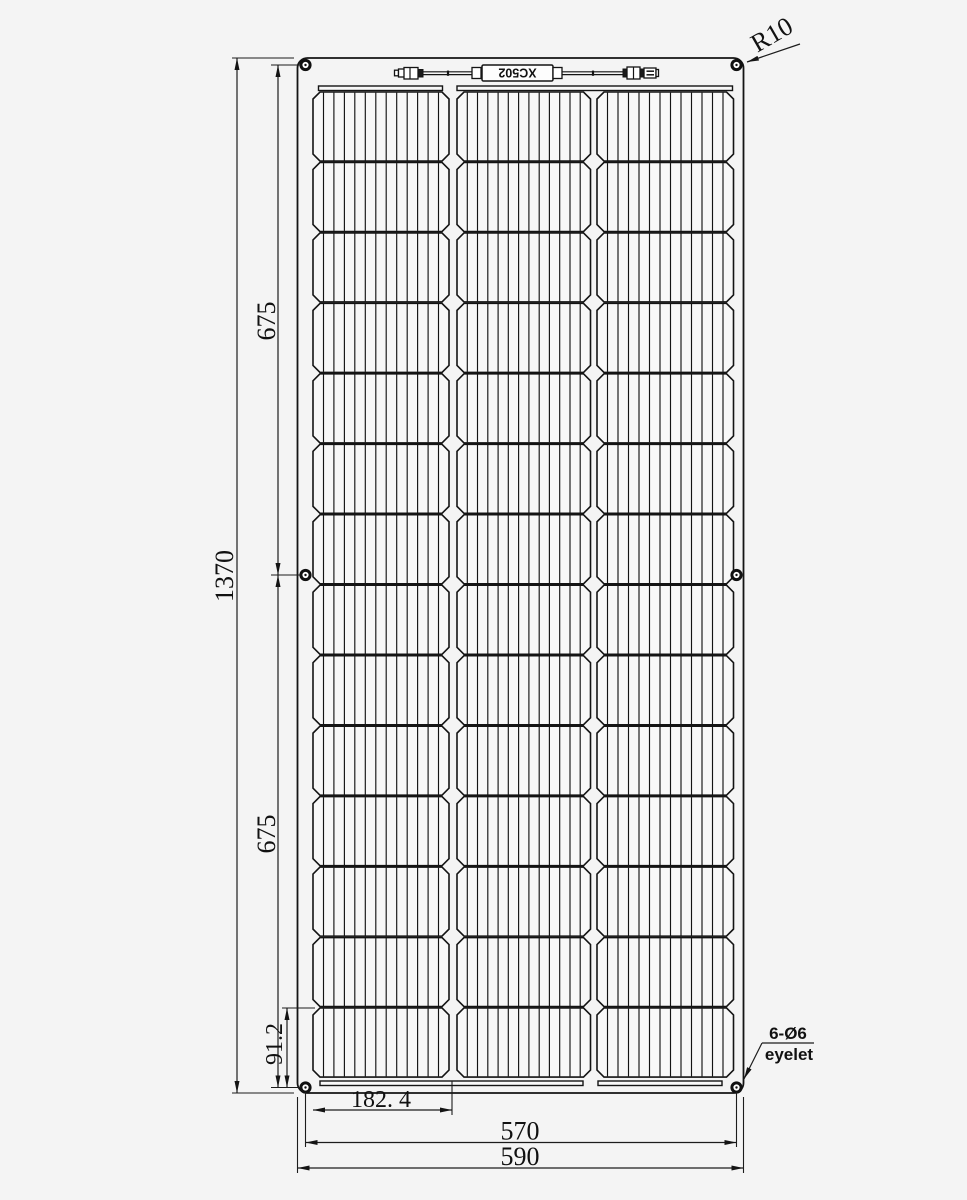  Describe the element at coordinates (266, 834) in the screenshot. I see `dim-lower-span-label: 675` at that location.